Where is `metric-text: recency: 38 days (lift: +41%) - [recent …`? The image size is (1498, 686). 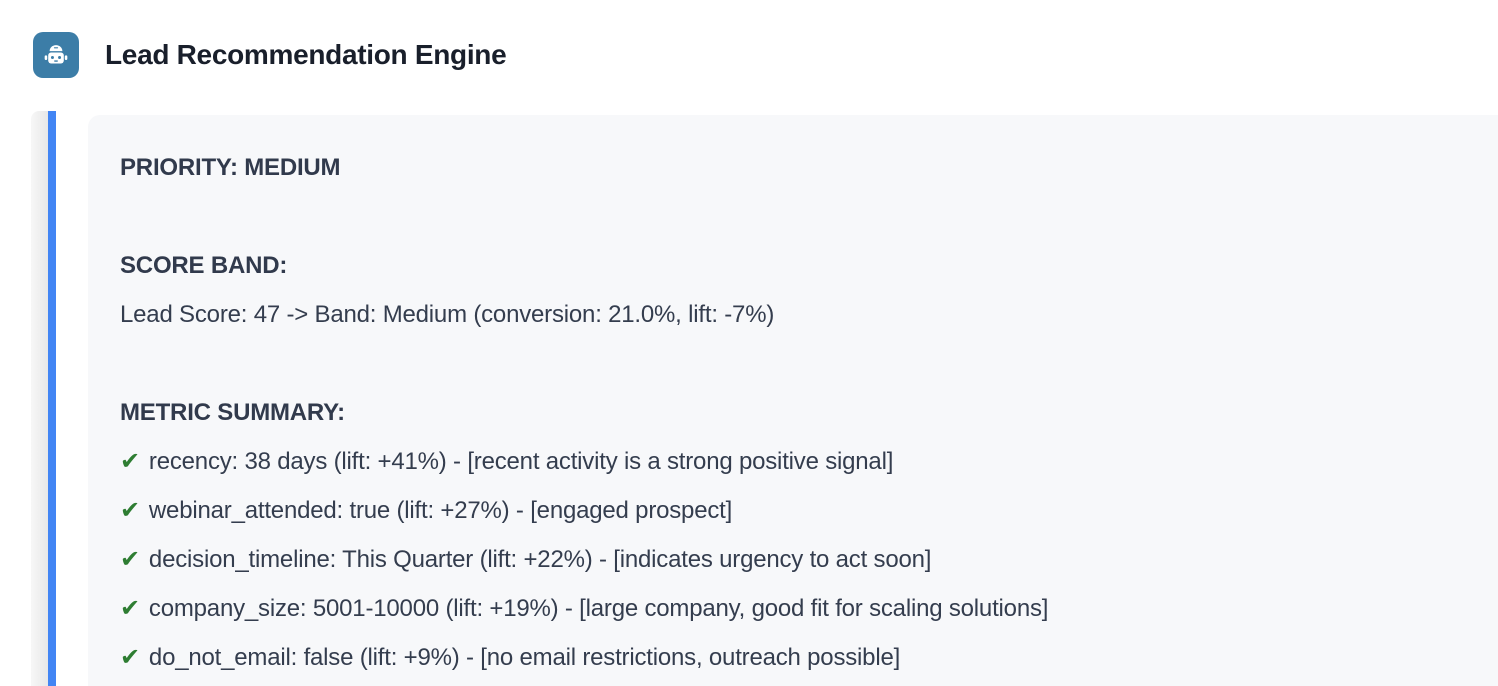
metric-text: recency: 38 days (lift: +41%) - [recent … is located at coordinates (521, 461).